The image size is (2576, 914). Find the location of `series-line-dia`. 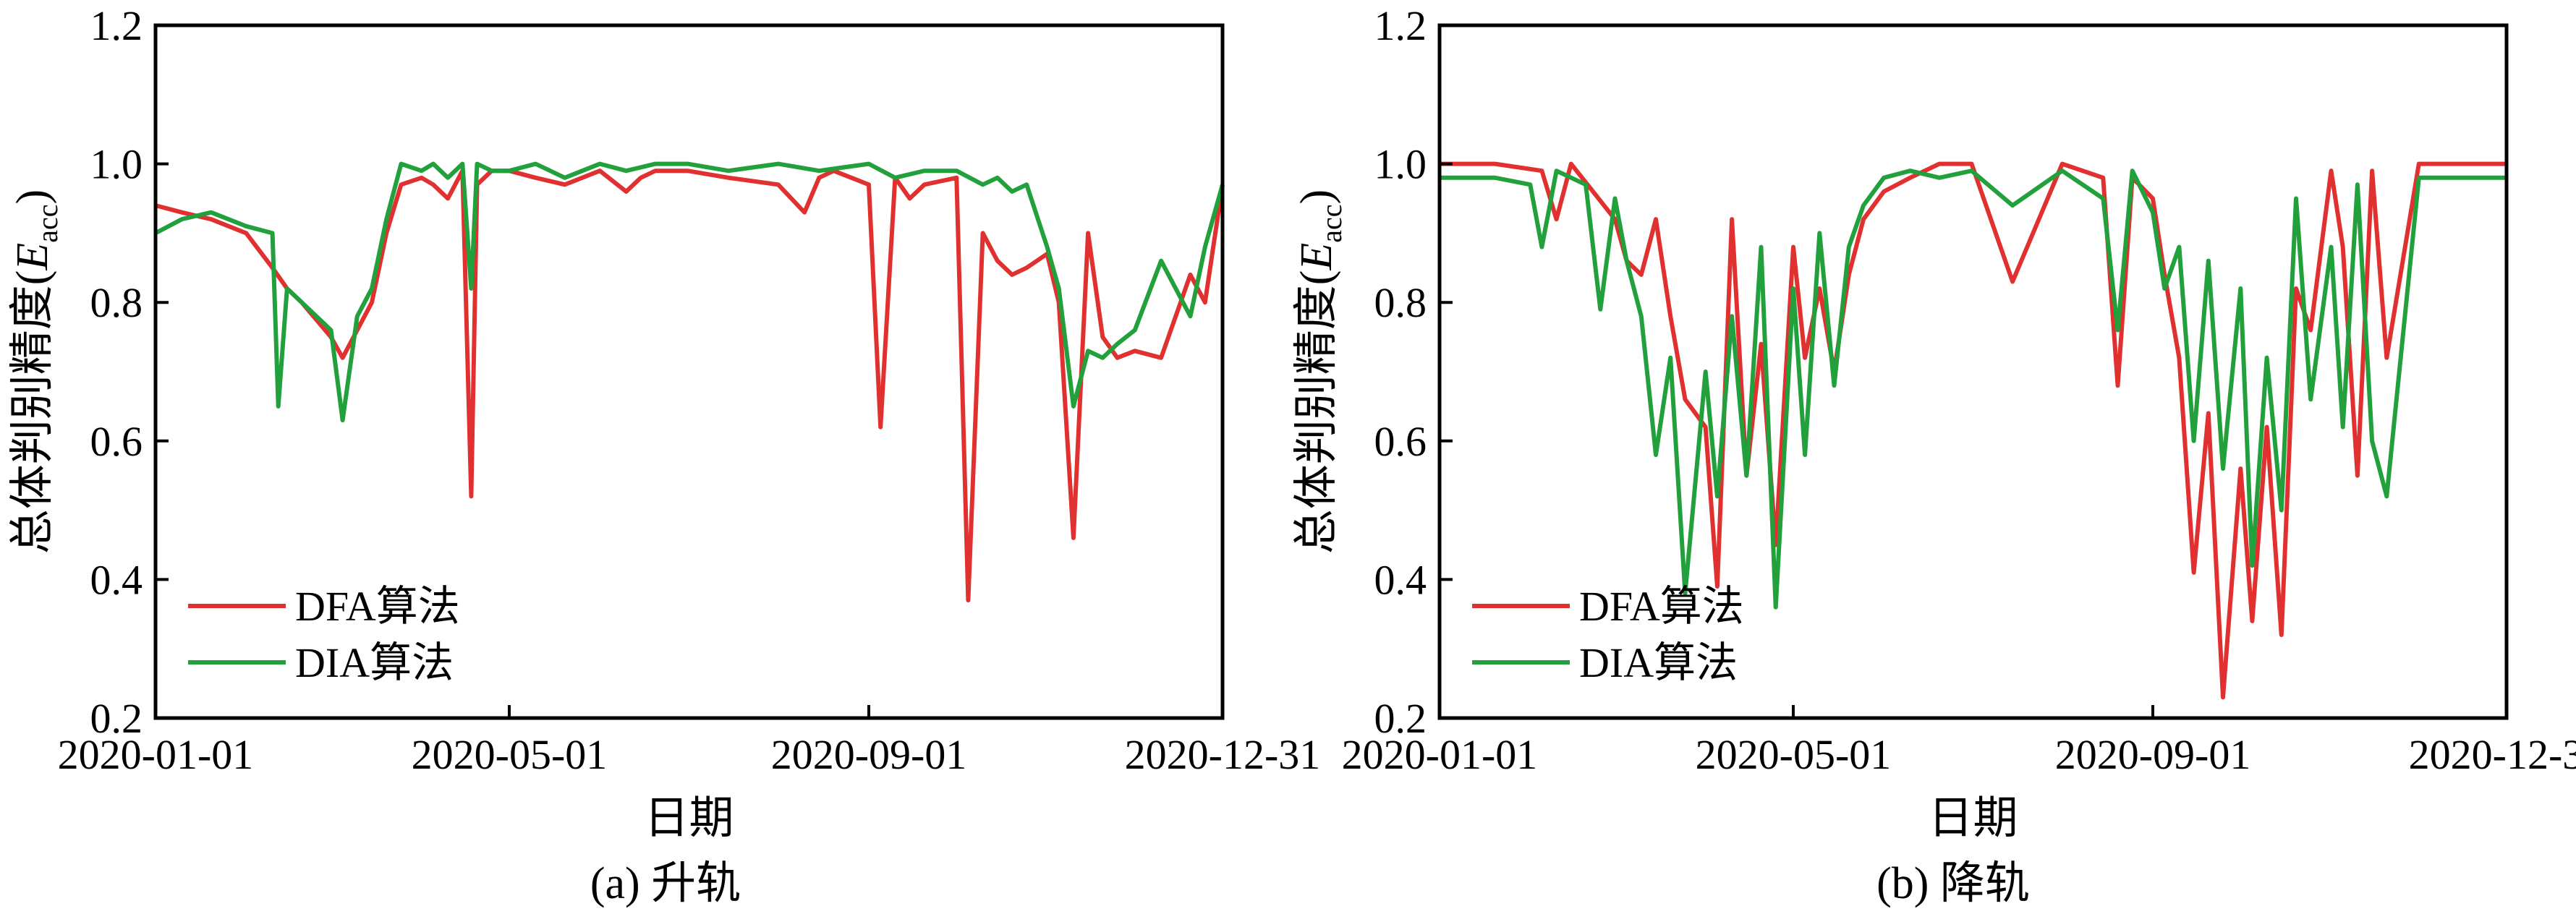

series-line-dia is located at coordinates (689, 292).